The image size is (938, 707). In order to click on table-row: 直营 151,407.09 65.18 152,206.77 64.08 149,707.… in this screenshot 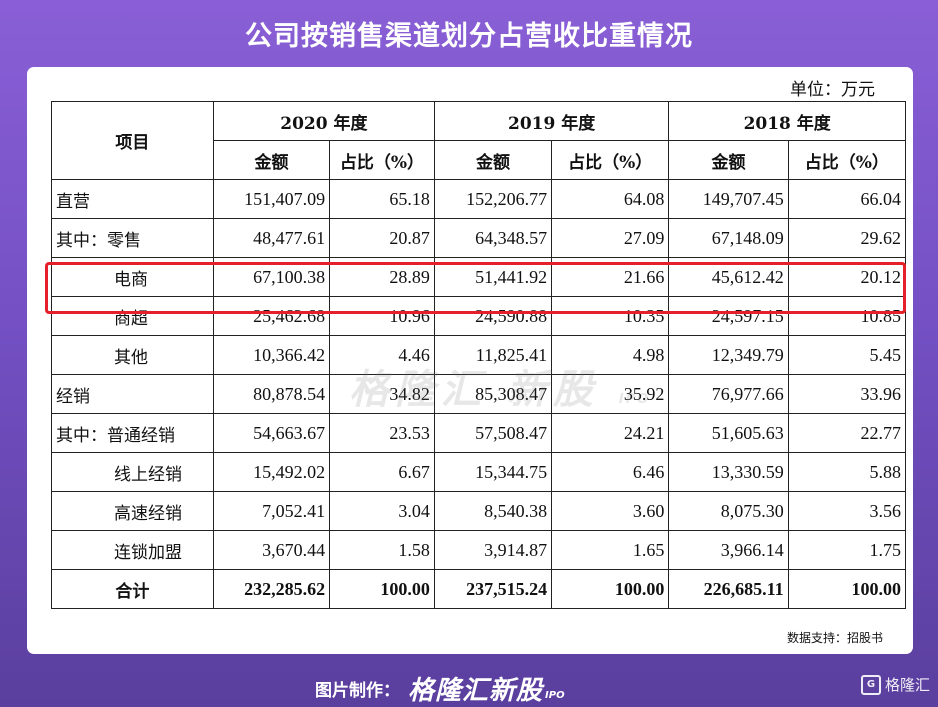, I will do `click(479, 199)`.